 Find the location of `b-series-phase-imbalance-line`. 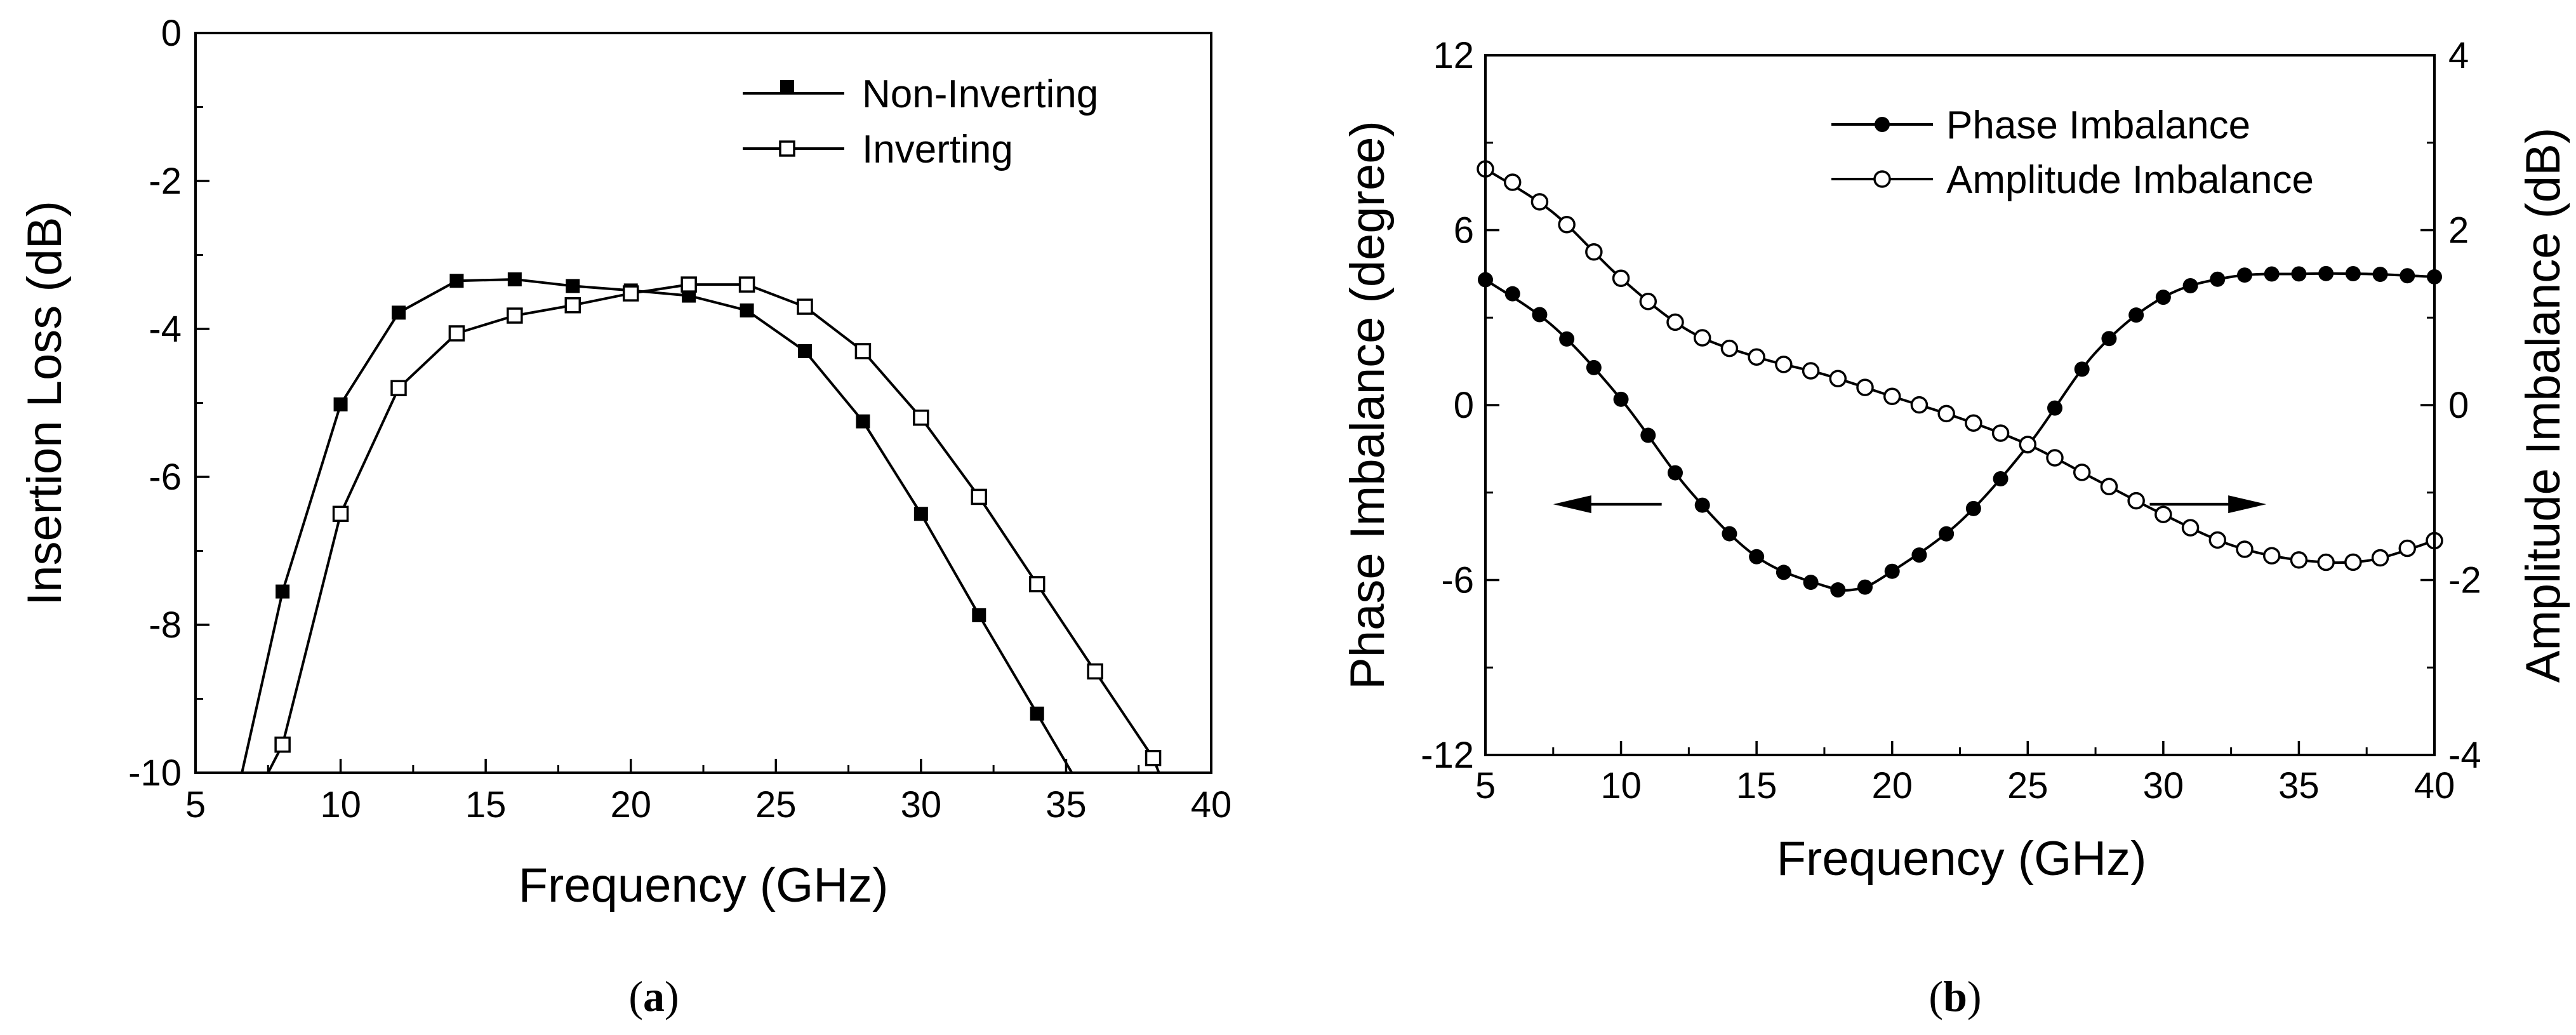

b-series-phase-imbalance-line is located at coordinates (1959, 432).